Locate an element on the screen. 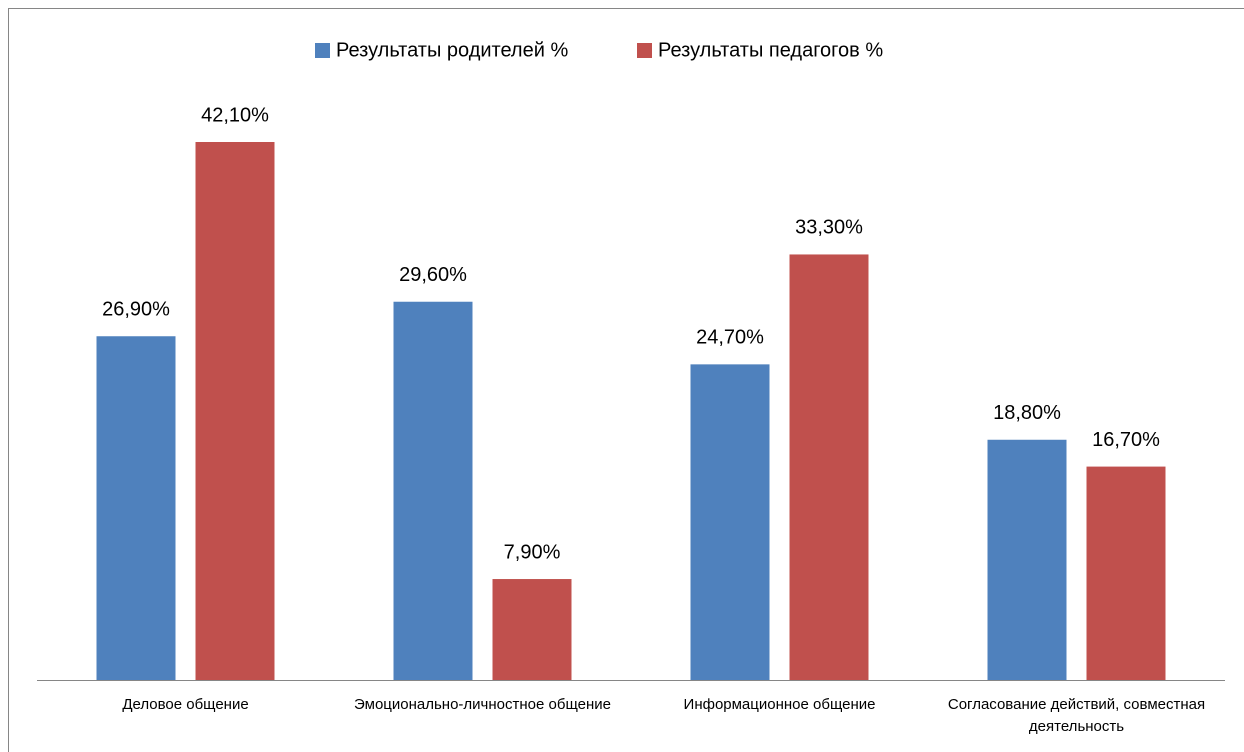  value-label: 42,10% is located at coordinates (235, 115).